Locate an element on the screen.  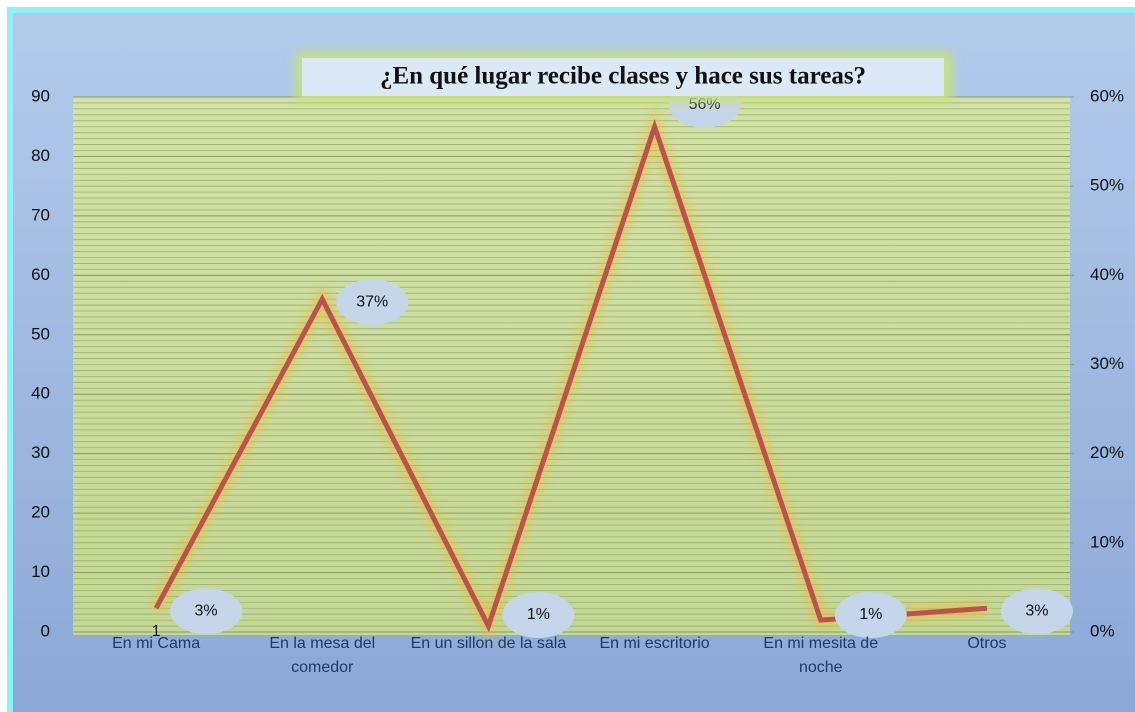
x-tick-label: En un sillon de la sala is located at coordinates (488, 643).